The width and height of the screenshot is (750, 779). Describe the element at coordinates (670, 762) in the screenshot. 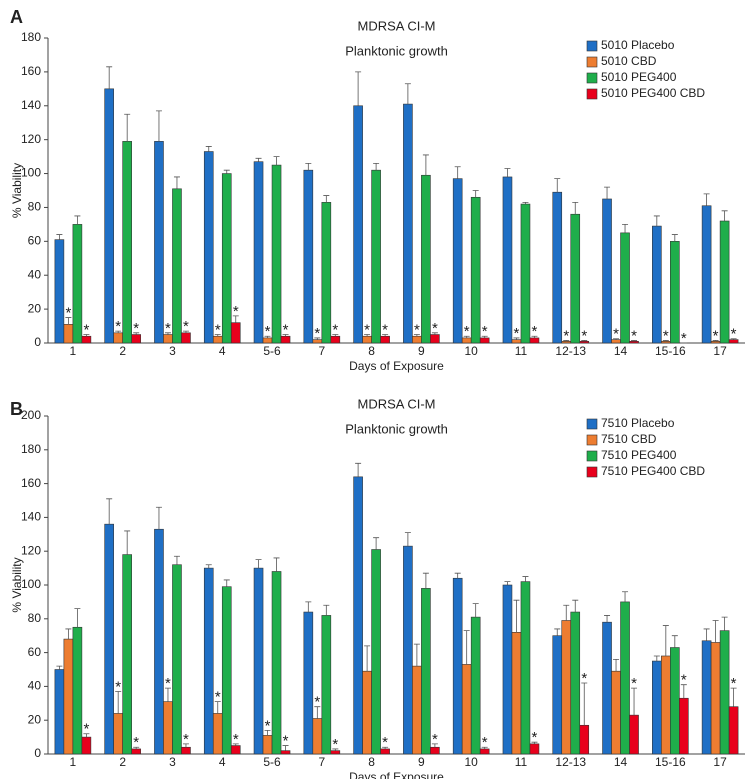

I see `x-tick-label: 15-16` at that location.